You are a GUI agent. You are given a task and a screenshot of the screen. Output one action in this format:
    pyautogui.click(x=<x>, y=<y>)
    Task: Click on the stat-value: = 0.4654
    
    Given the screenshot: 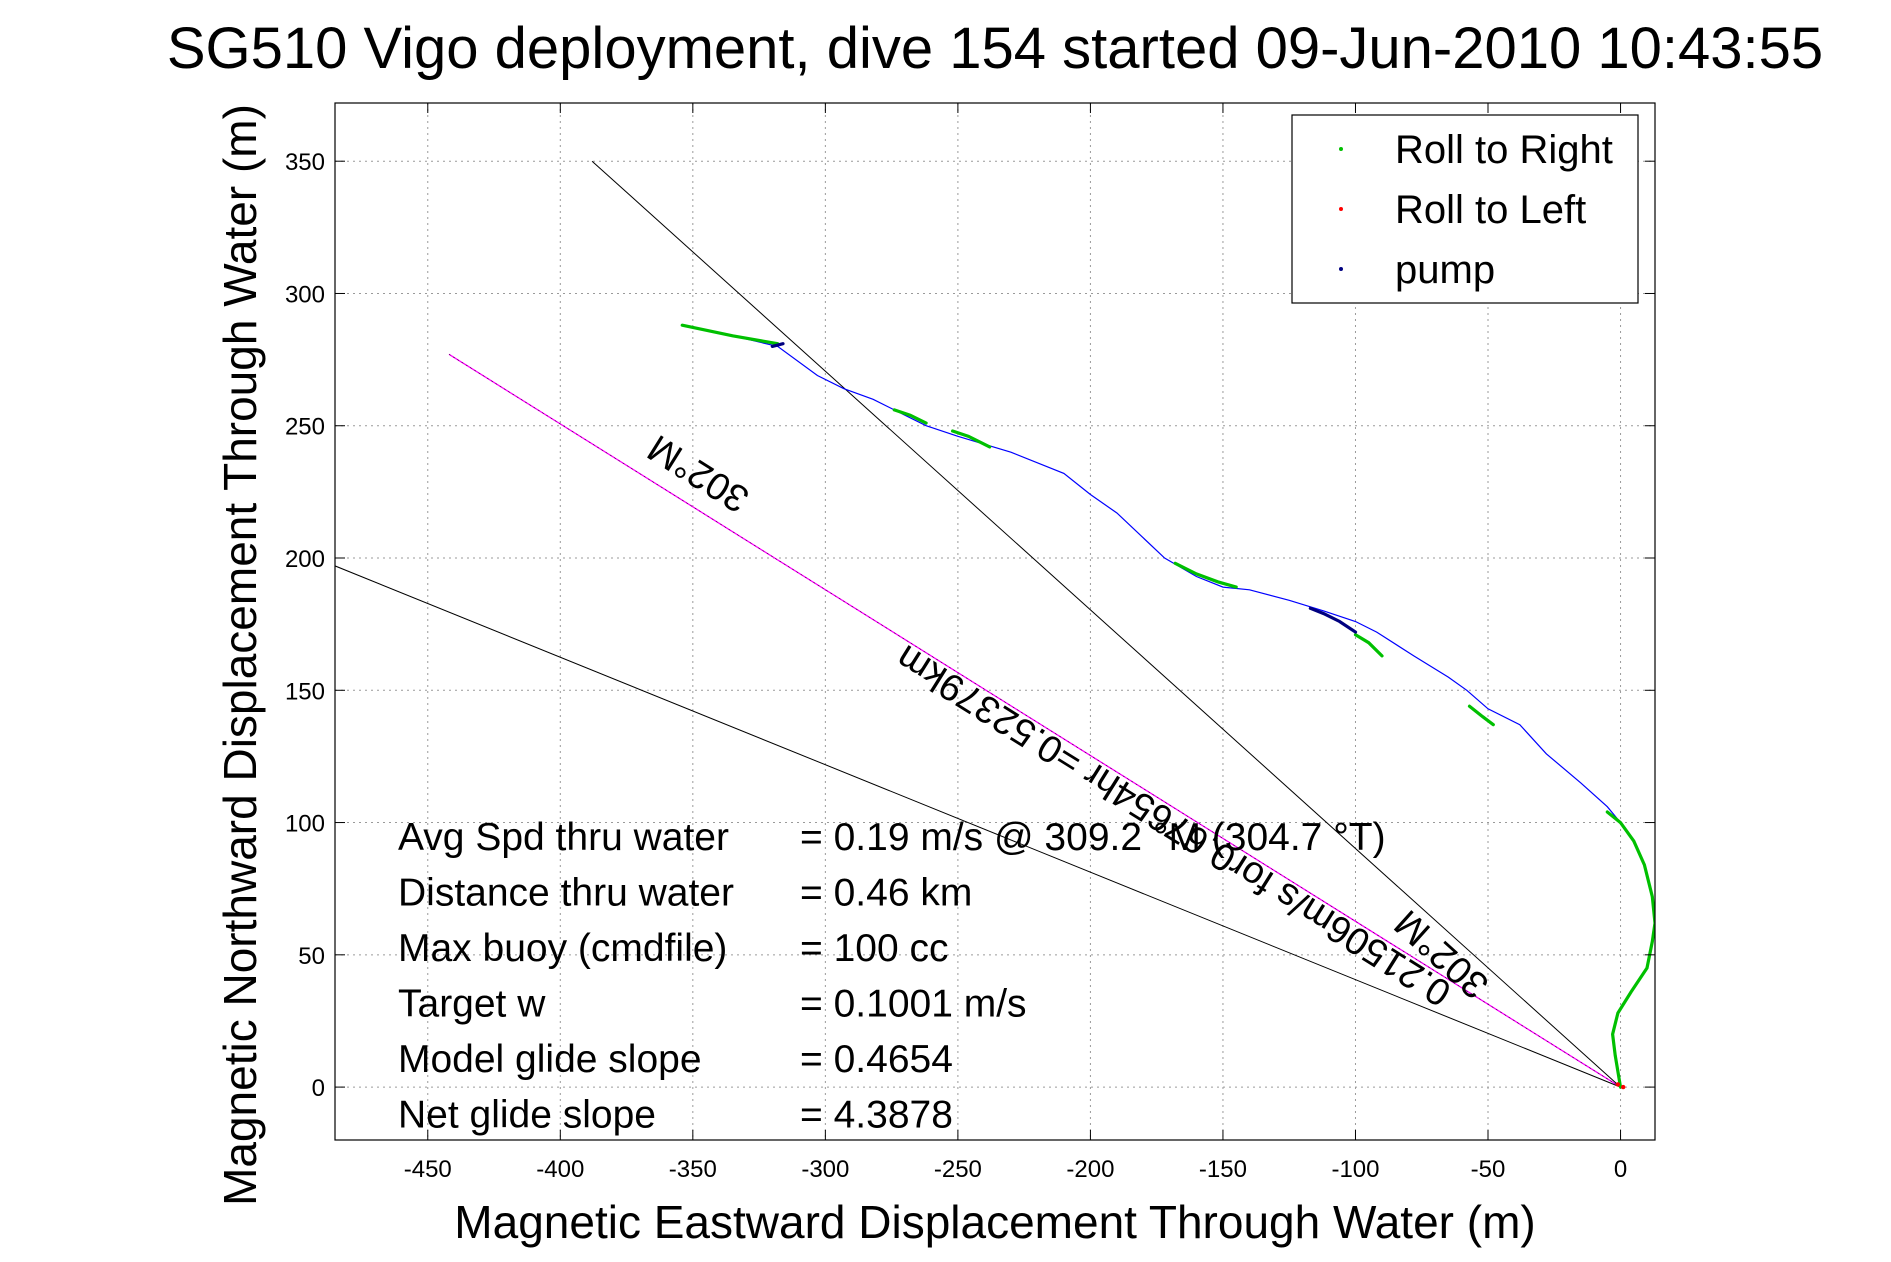 What is the action you would take?
    pyautogui.click(x=876, y=1059)
    